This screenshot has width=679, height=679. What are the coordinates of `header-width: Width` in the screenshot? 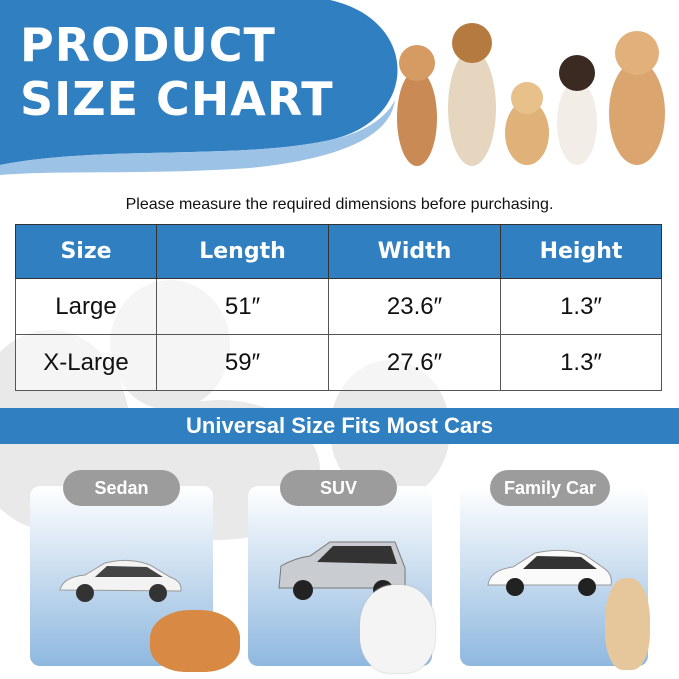 It's located at (414, 251).